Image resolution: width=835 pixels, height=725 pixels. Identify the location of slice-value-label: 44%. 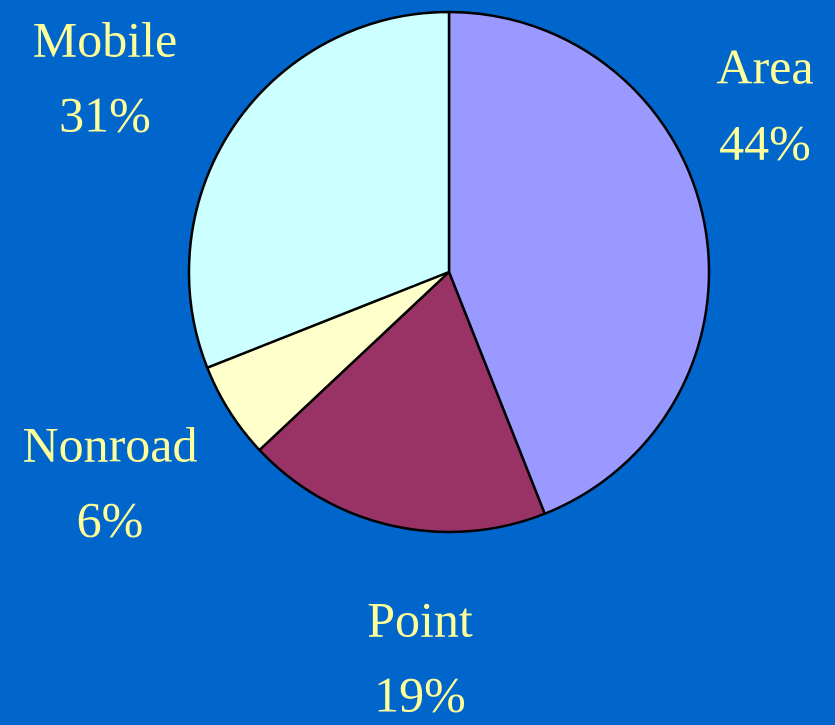
(765, 142).